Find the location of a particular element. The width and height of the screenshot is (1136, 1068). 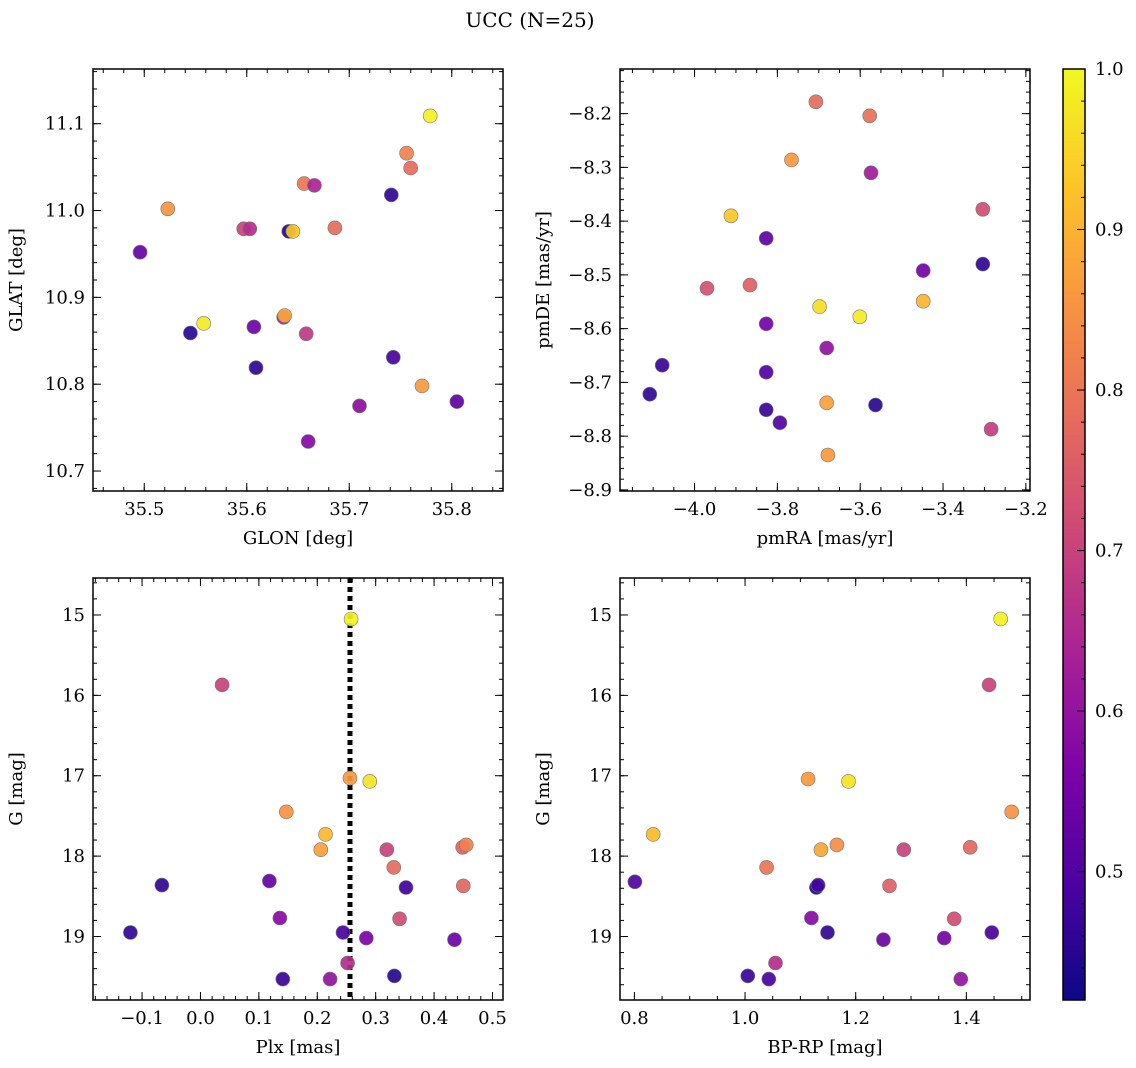

x-tick-label: 35.7 is located at coordinates (349, 509).